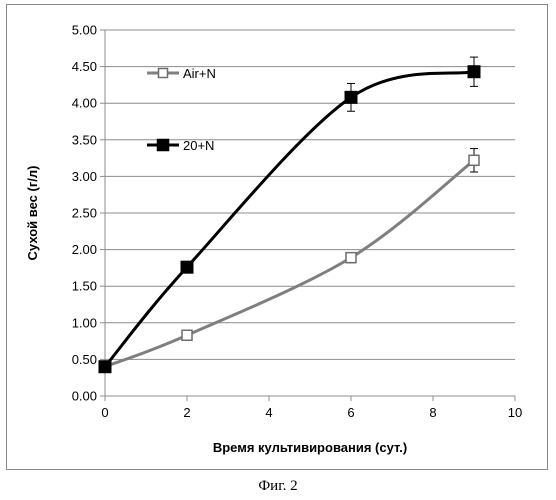 Image resolution: width=556 pixels, height=500 pixels. Describe the element at coordinates (84, 139) in the screenshot. I see `y-tick-label-7: 3.50` at that location.